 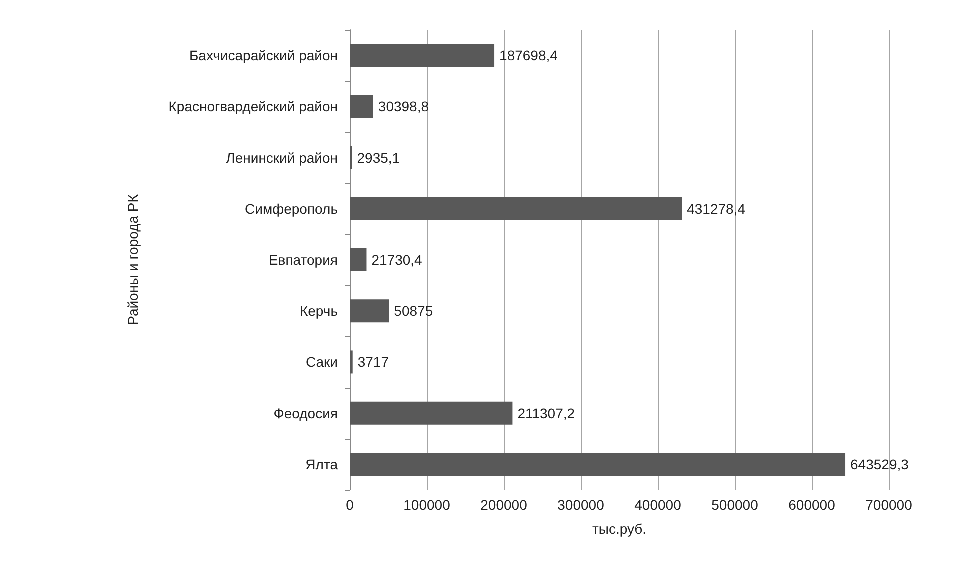 I want to click on x-tick-label: 700000, so click(x=889, y=505).